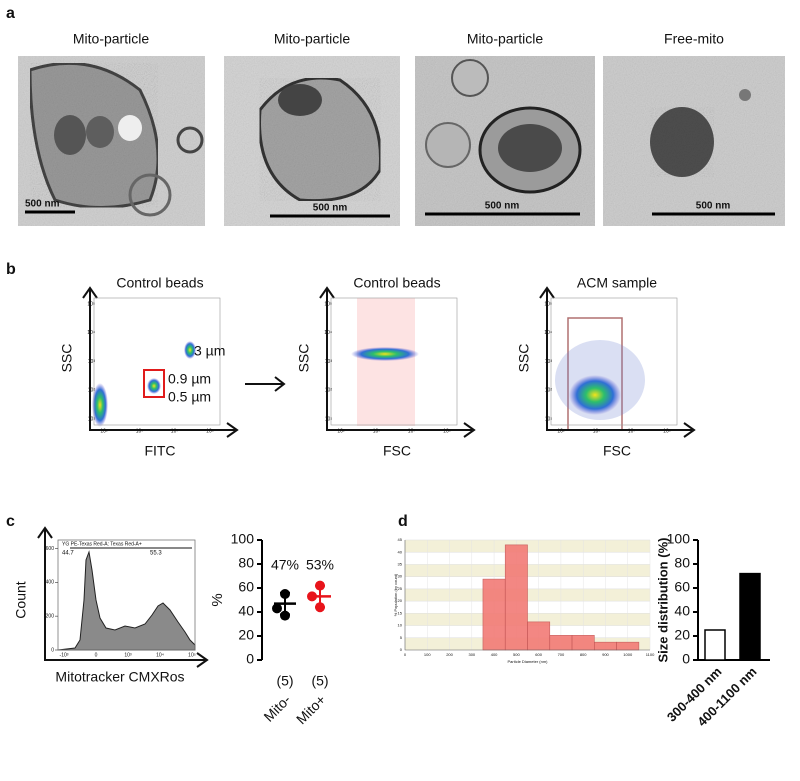  What do you see at coordinates (494, 654) in the screenshot?
I see `x-tick-label: 400` at bounding box center [494, 654].